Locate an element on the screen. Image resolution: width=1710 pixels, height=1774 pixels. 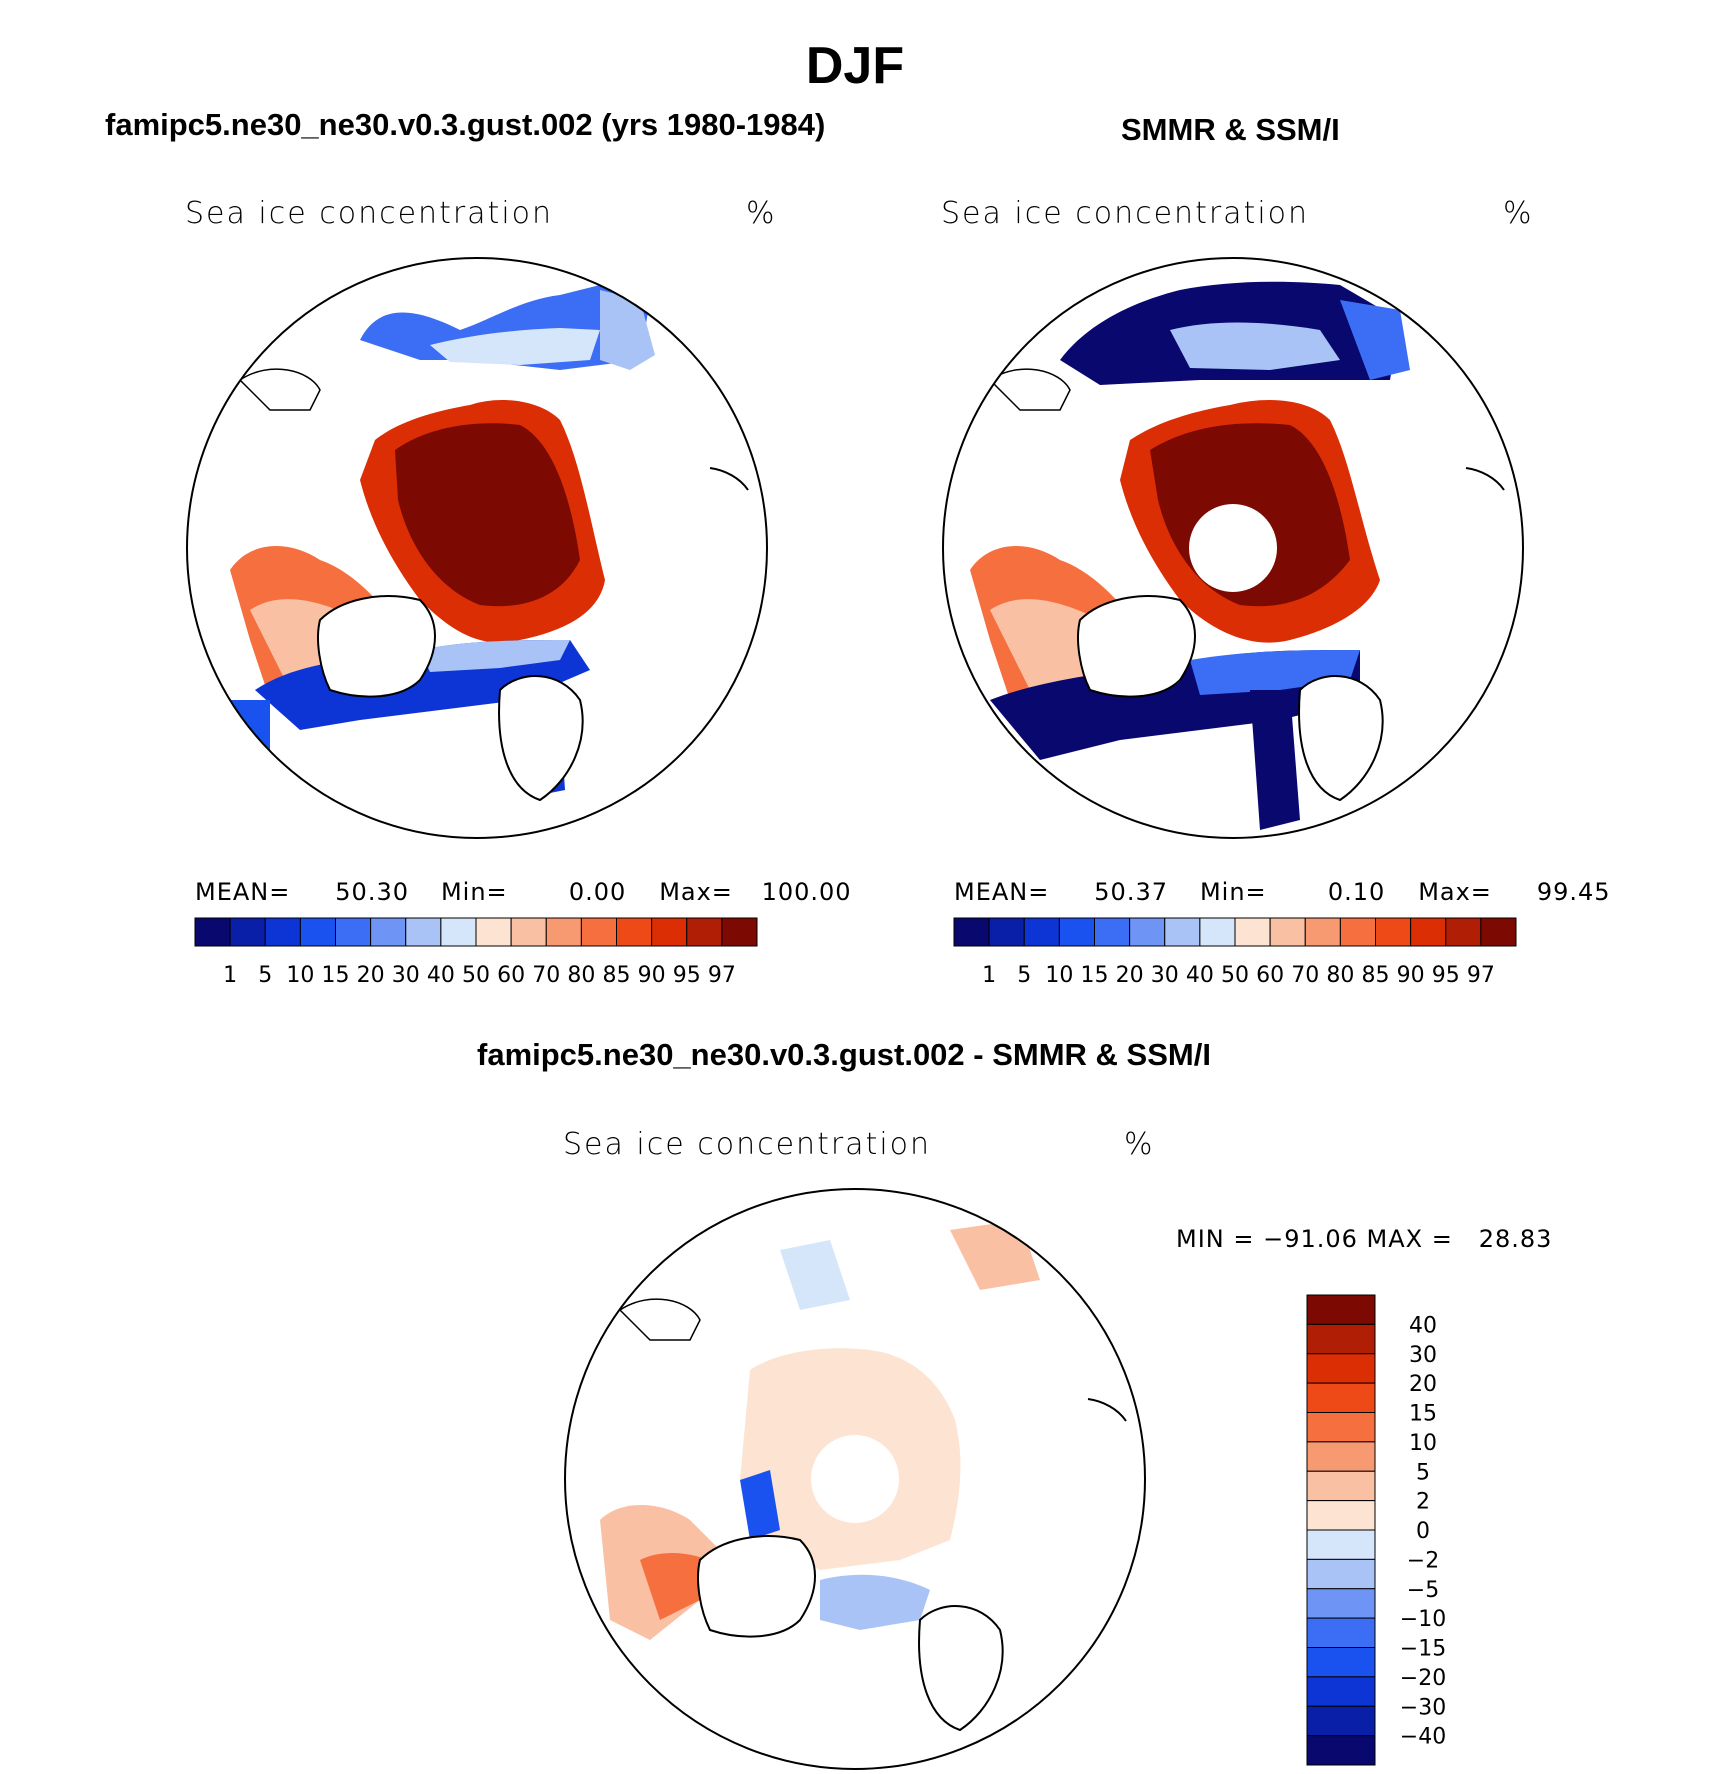
right-colorbar: 1 5 10 15 20 30 40 50 60 70 80 85 90 95 97 is located at coordinates (1235, 952).